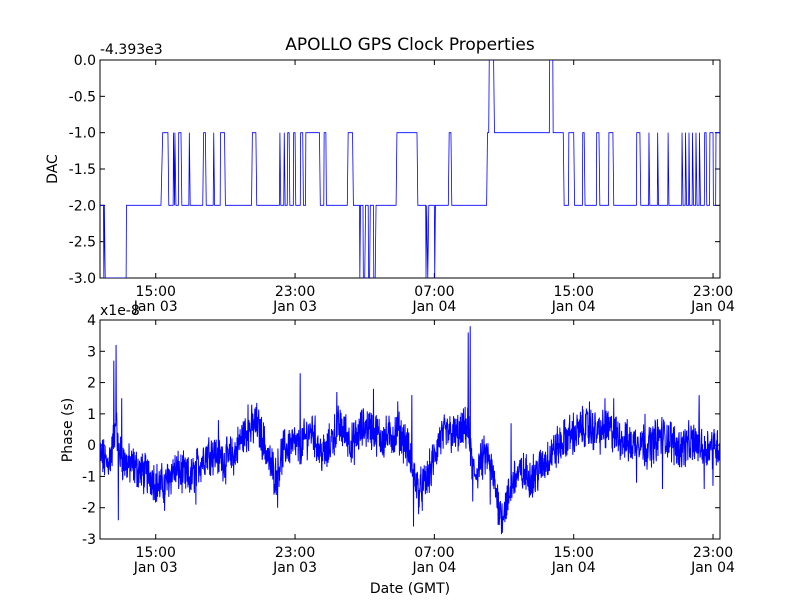 This screenshot has height=600, width=800. What do you see at coordinates (89, 540) in the screenshot?
I see `phase-ytick-label: -3` at bounding box center [89, 540].